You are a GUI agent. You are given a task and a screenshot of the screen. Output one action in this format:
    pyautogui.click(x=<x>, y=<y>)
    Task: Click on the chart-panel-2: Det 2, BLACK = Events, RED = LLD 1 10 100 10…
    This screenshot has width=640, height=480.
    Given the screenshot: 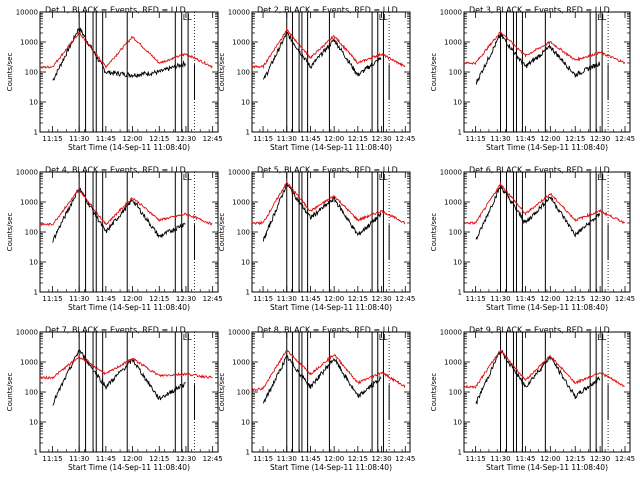 What is the action you would take?
    pyautogui.click(x=316, y=79)
    